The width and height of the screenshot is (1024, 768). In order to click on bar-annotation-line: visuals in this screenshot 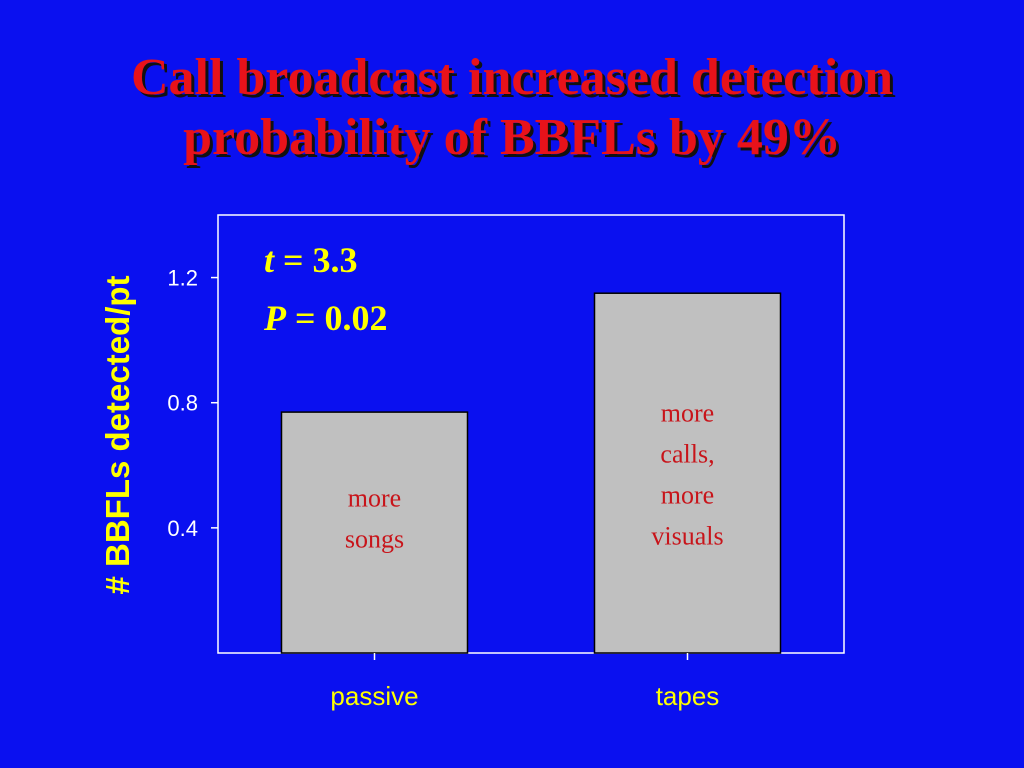, I will do `click(687, 536)`.